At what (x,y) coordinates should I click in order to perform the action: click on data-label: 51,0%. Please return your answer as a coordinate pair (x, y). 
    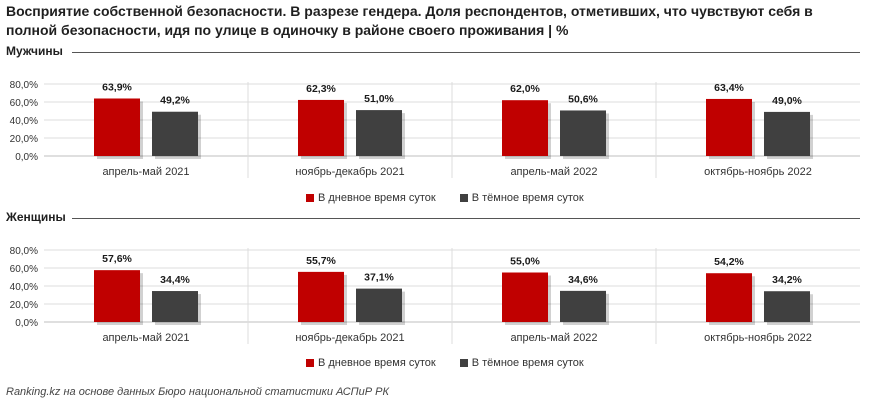
    Looking at the image, I should click on (379, 99).